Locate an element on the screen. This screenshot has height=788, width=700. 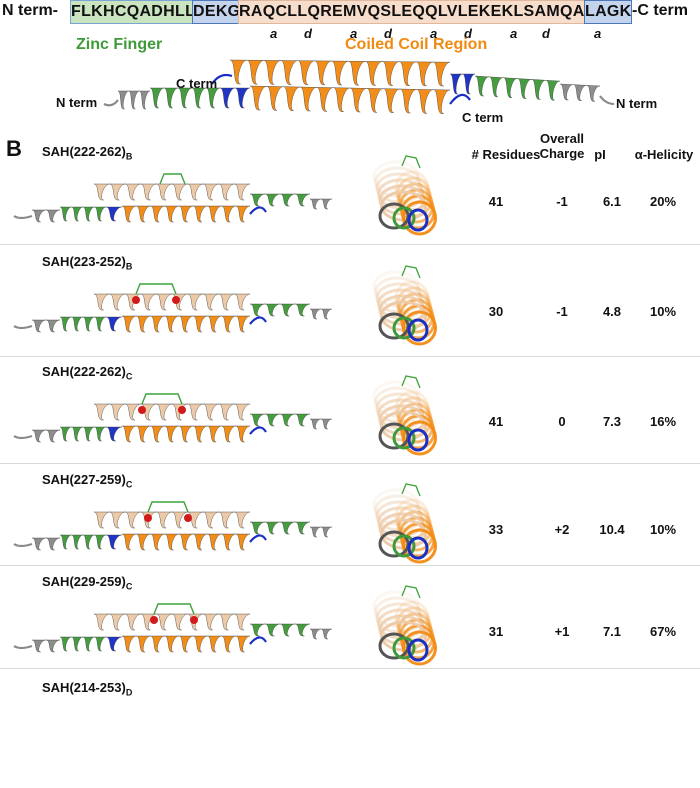
zinc-helix-left-turn is located at coordinates (171, 98).